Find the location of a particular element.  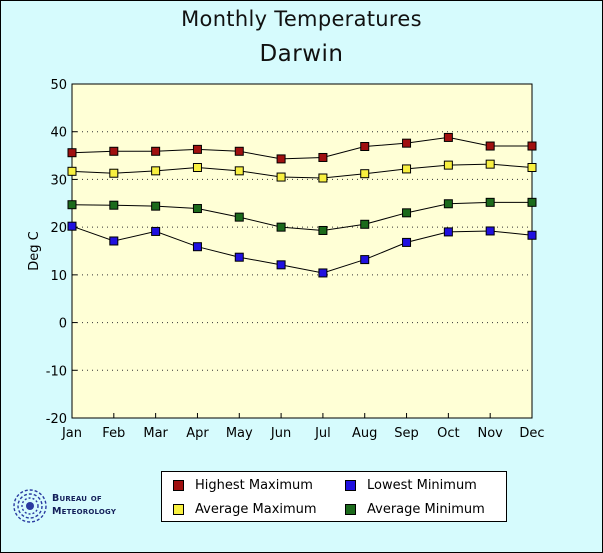

series-line-highest-maximum is located at coordinates (301, 148).